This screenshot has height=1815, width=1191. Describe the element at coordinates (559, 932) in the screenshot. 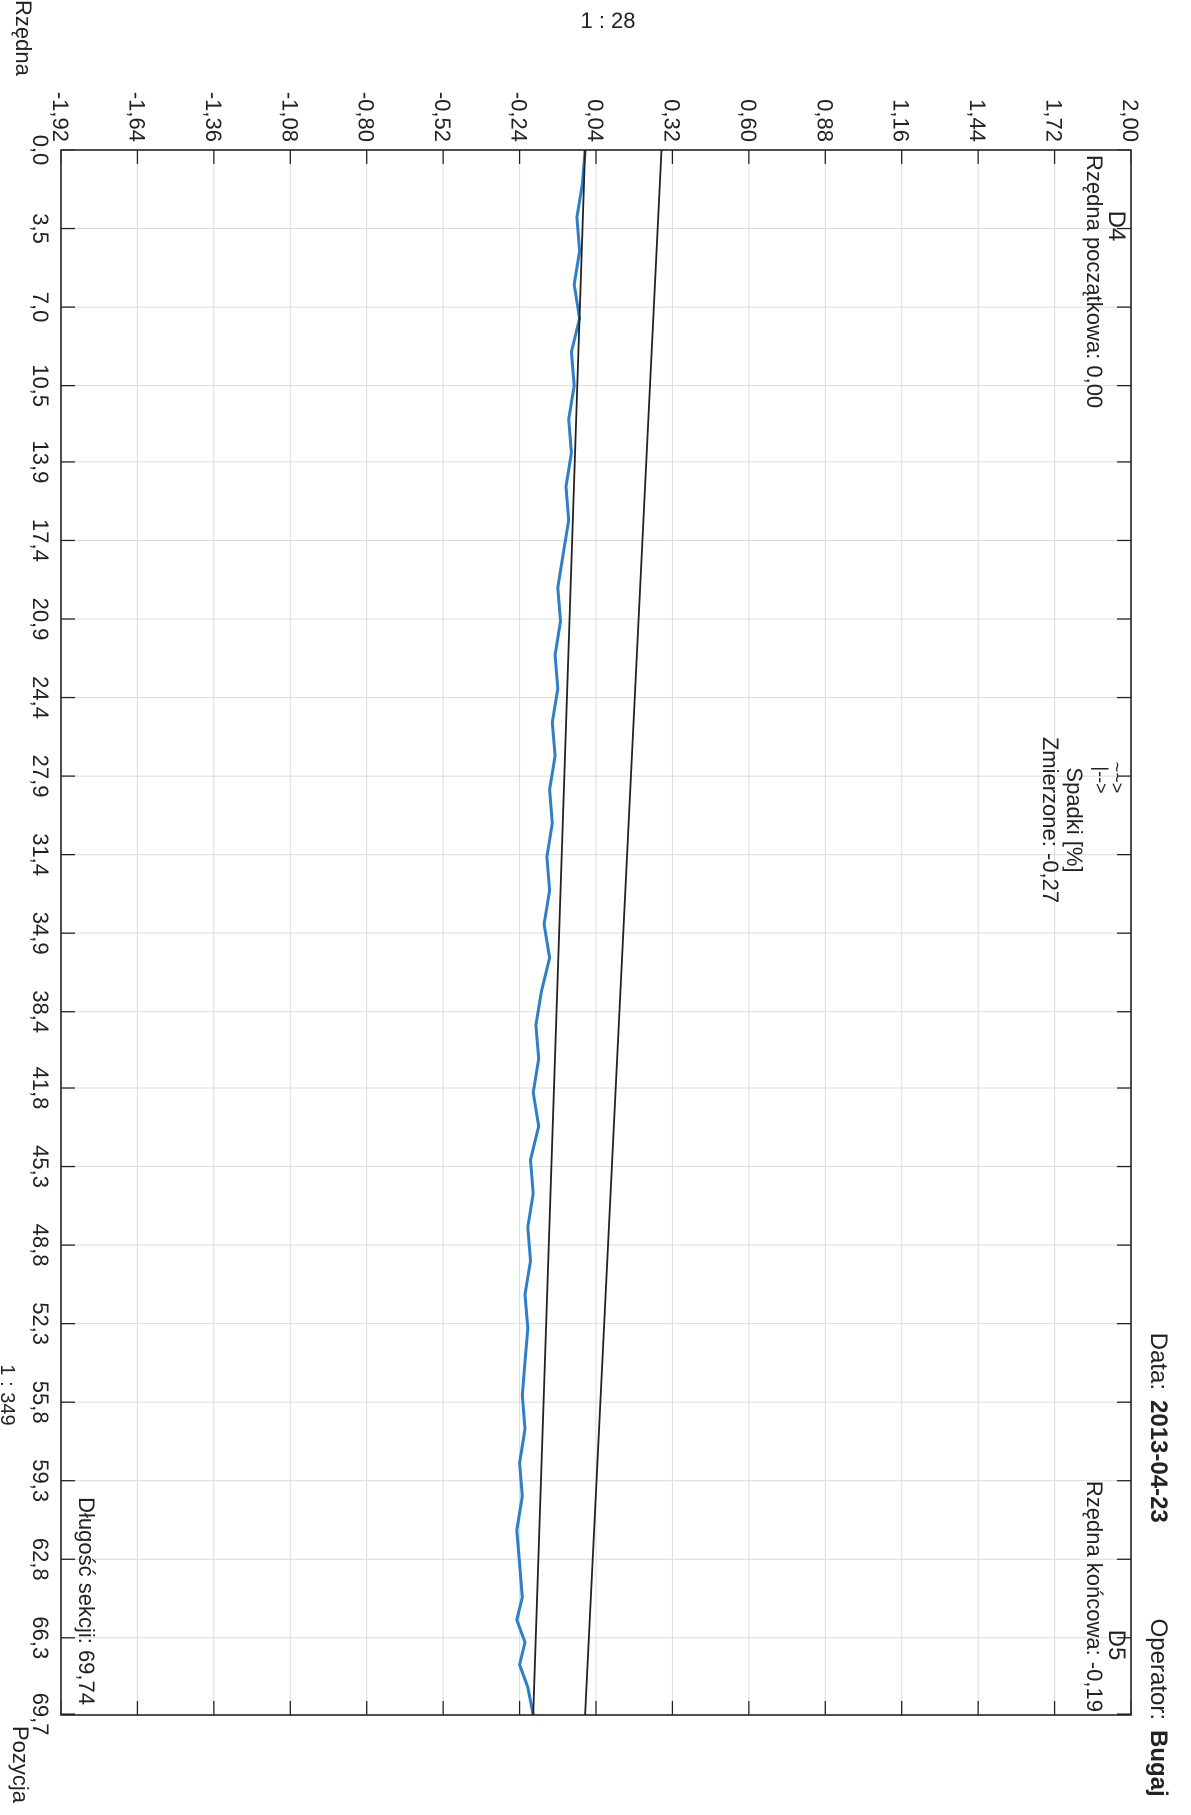

I see `design-line` at that location.